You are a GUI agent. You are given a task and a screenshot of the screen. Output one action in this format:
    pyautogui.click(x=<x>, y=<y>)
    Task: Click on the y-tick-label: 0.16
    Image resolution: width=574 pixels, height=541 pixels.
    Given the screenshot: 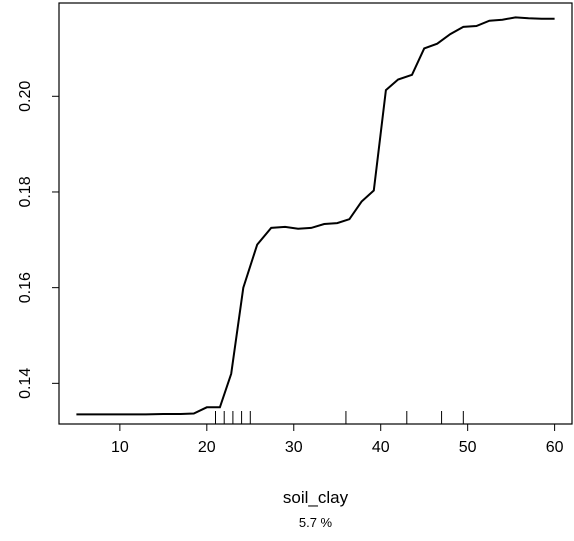 What is the action you would take?
    pyautogui.click(x=25, y=287)
    